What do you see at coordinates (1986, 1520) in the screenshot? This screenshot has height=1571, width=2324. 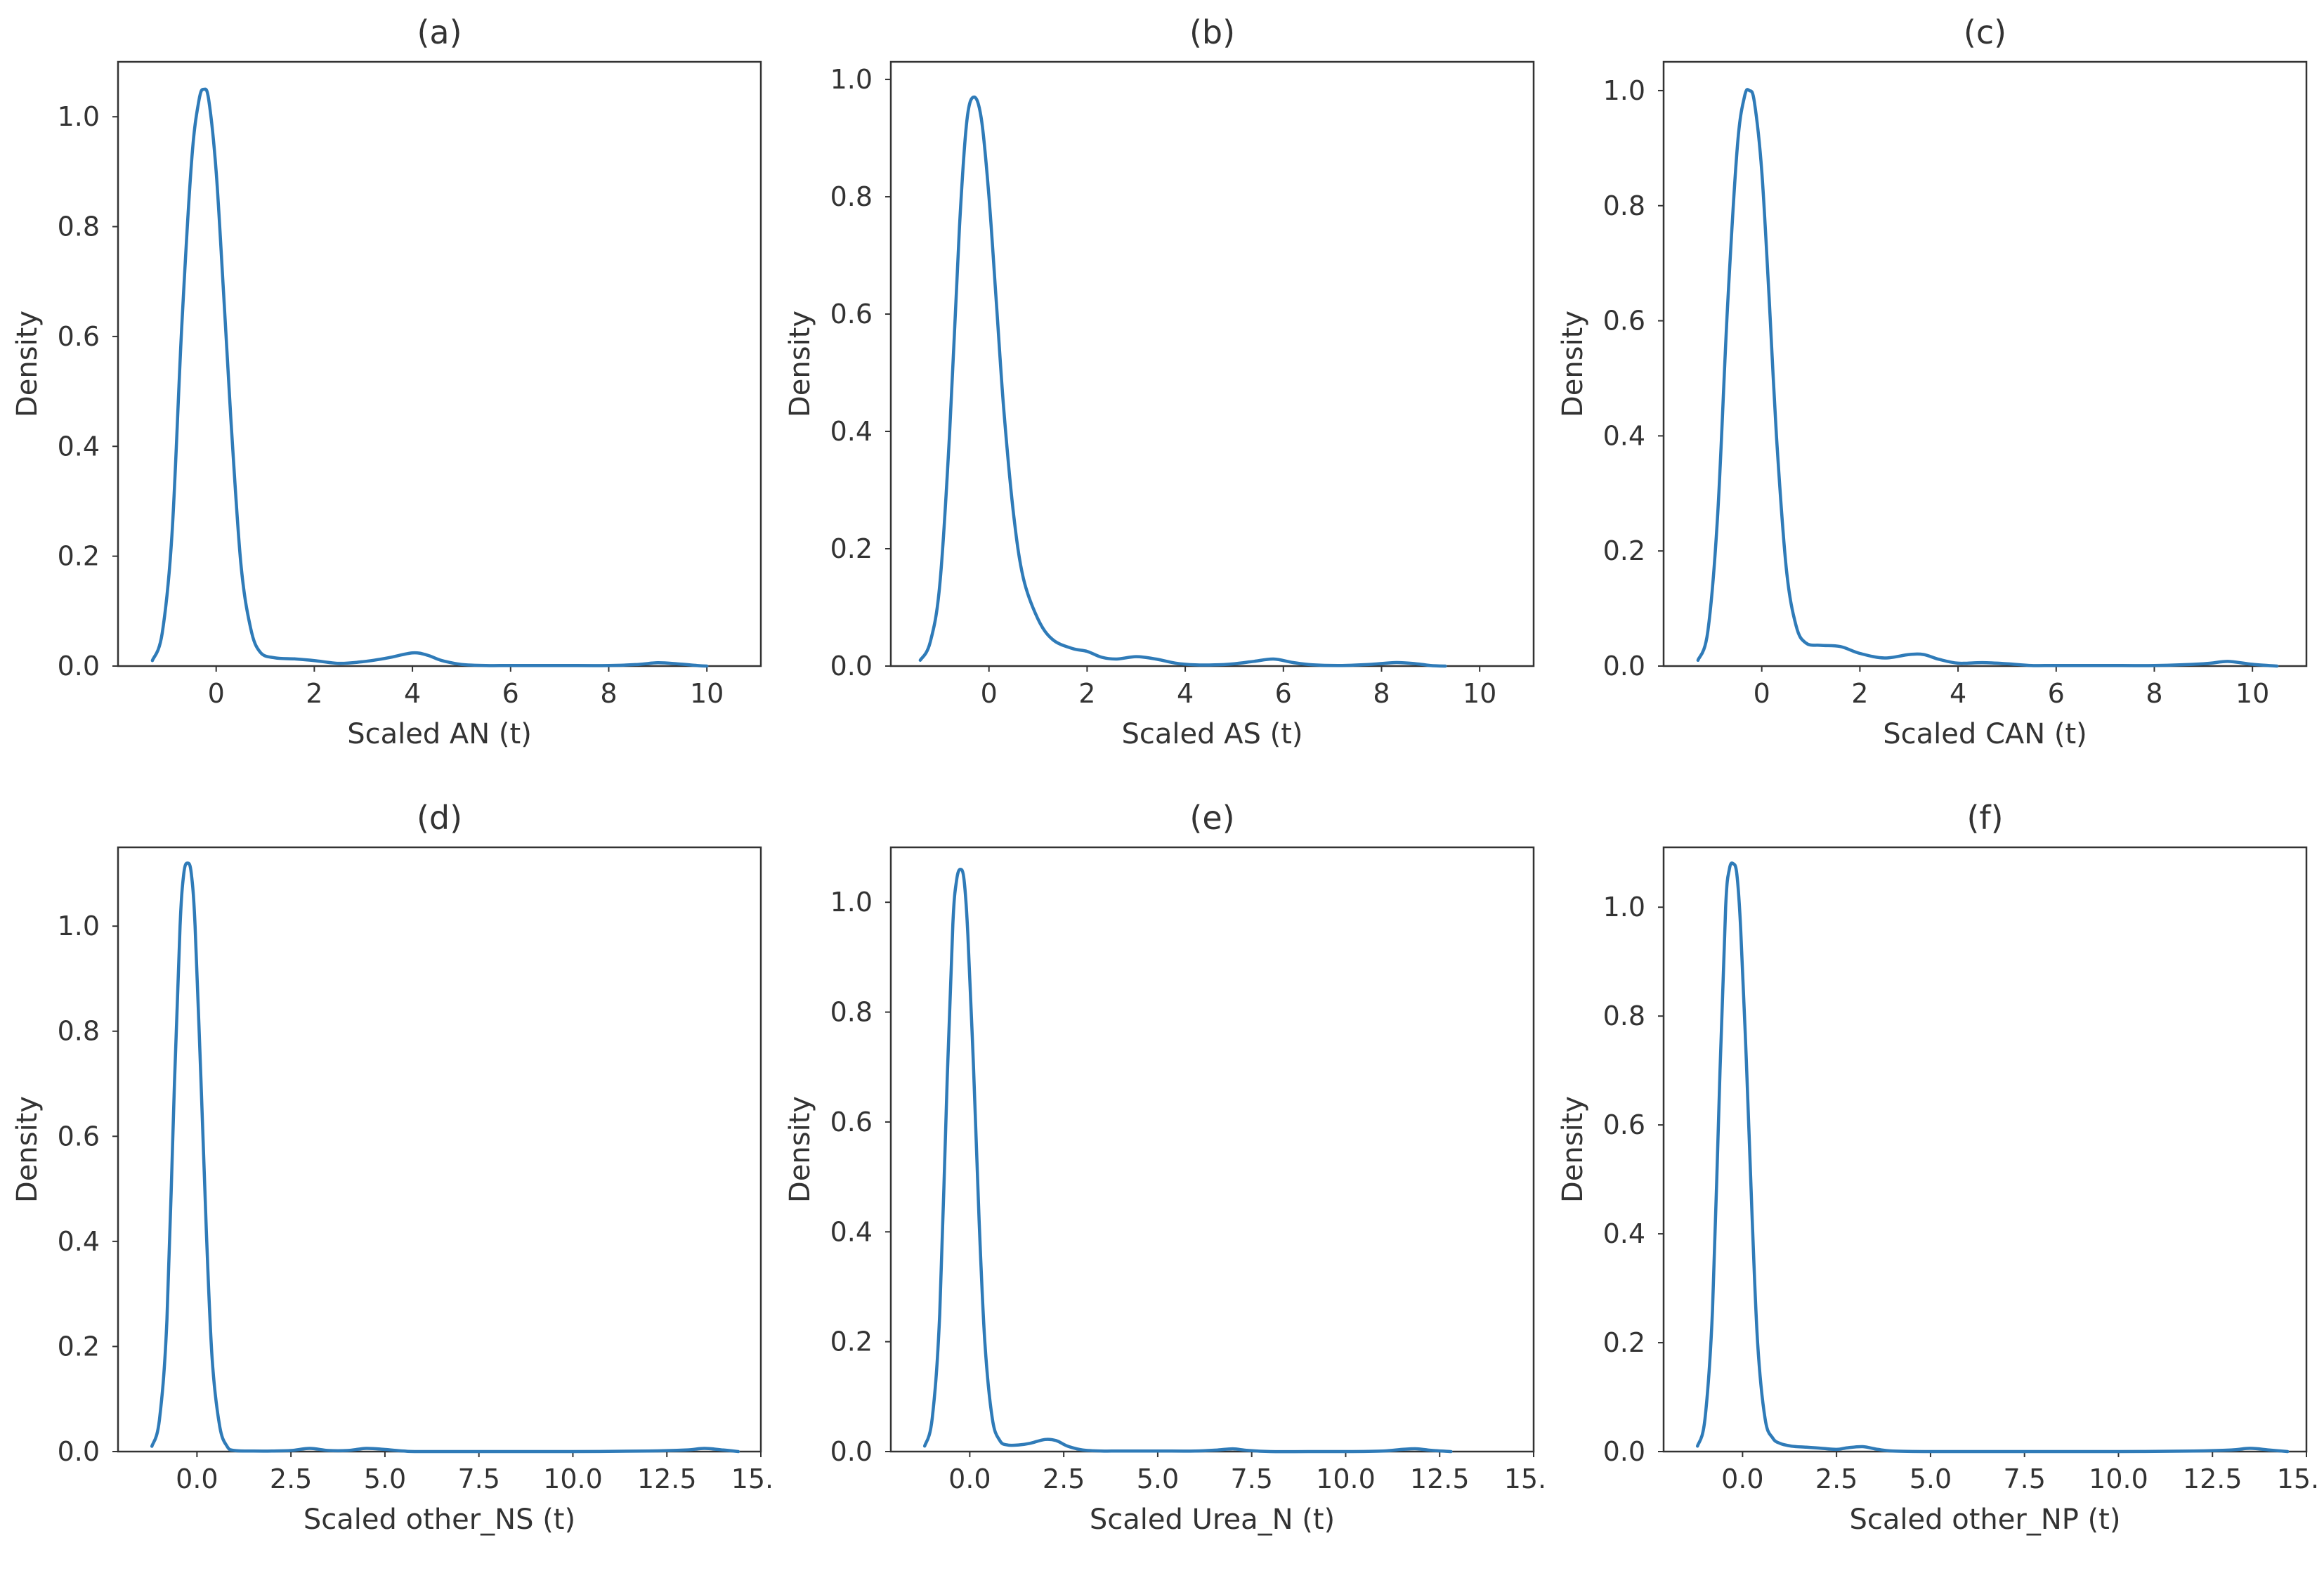 I see `x-axis-label: Scaled other_NP (t)` at bounding box center [1986, 1520].